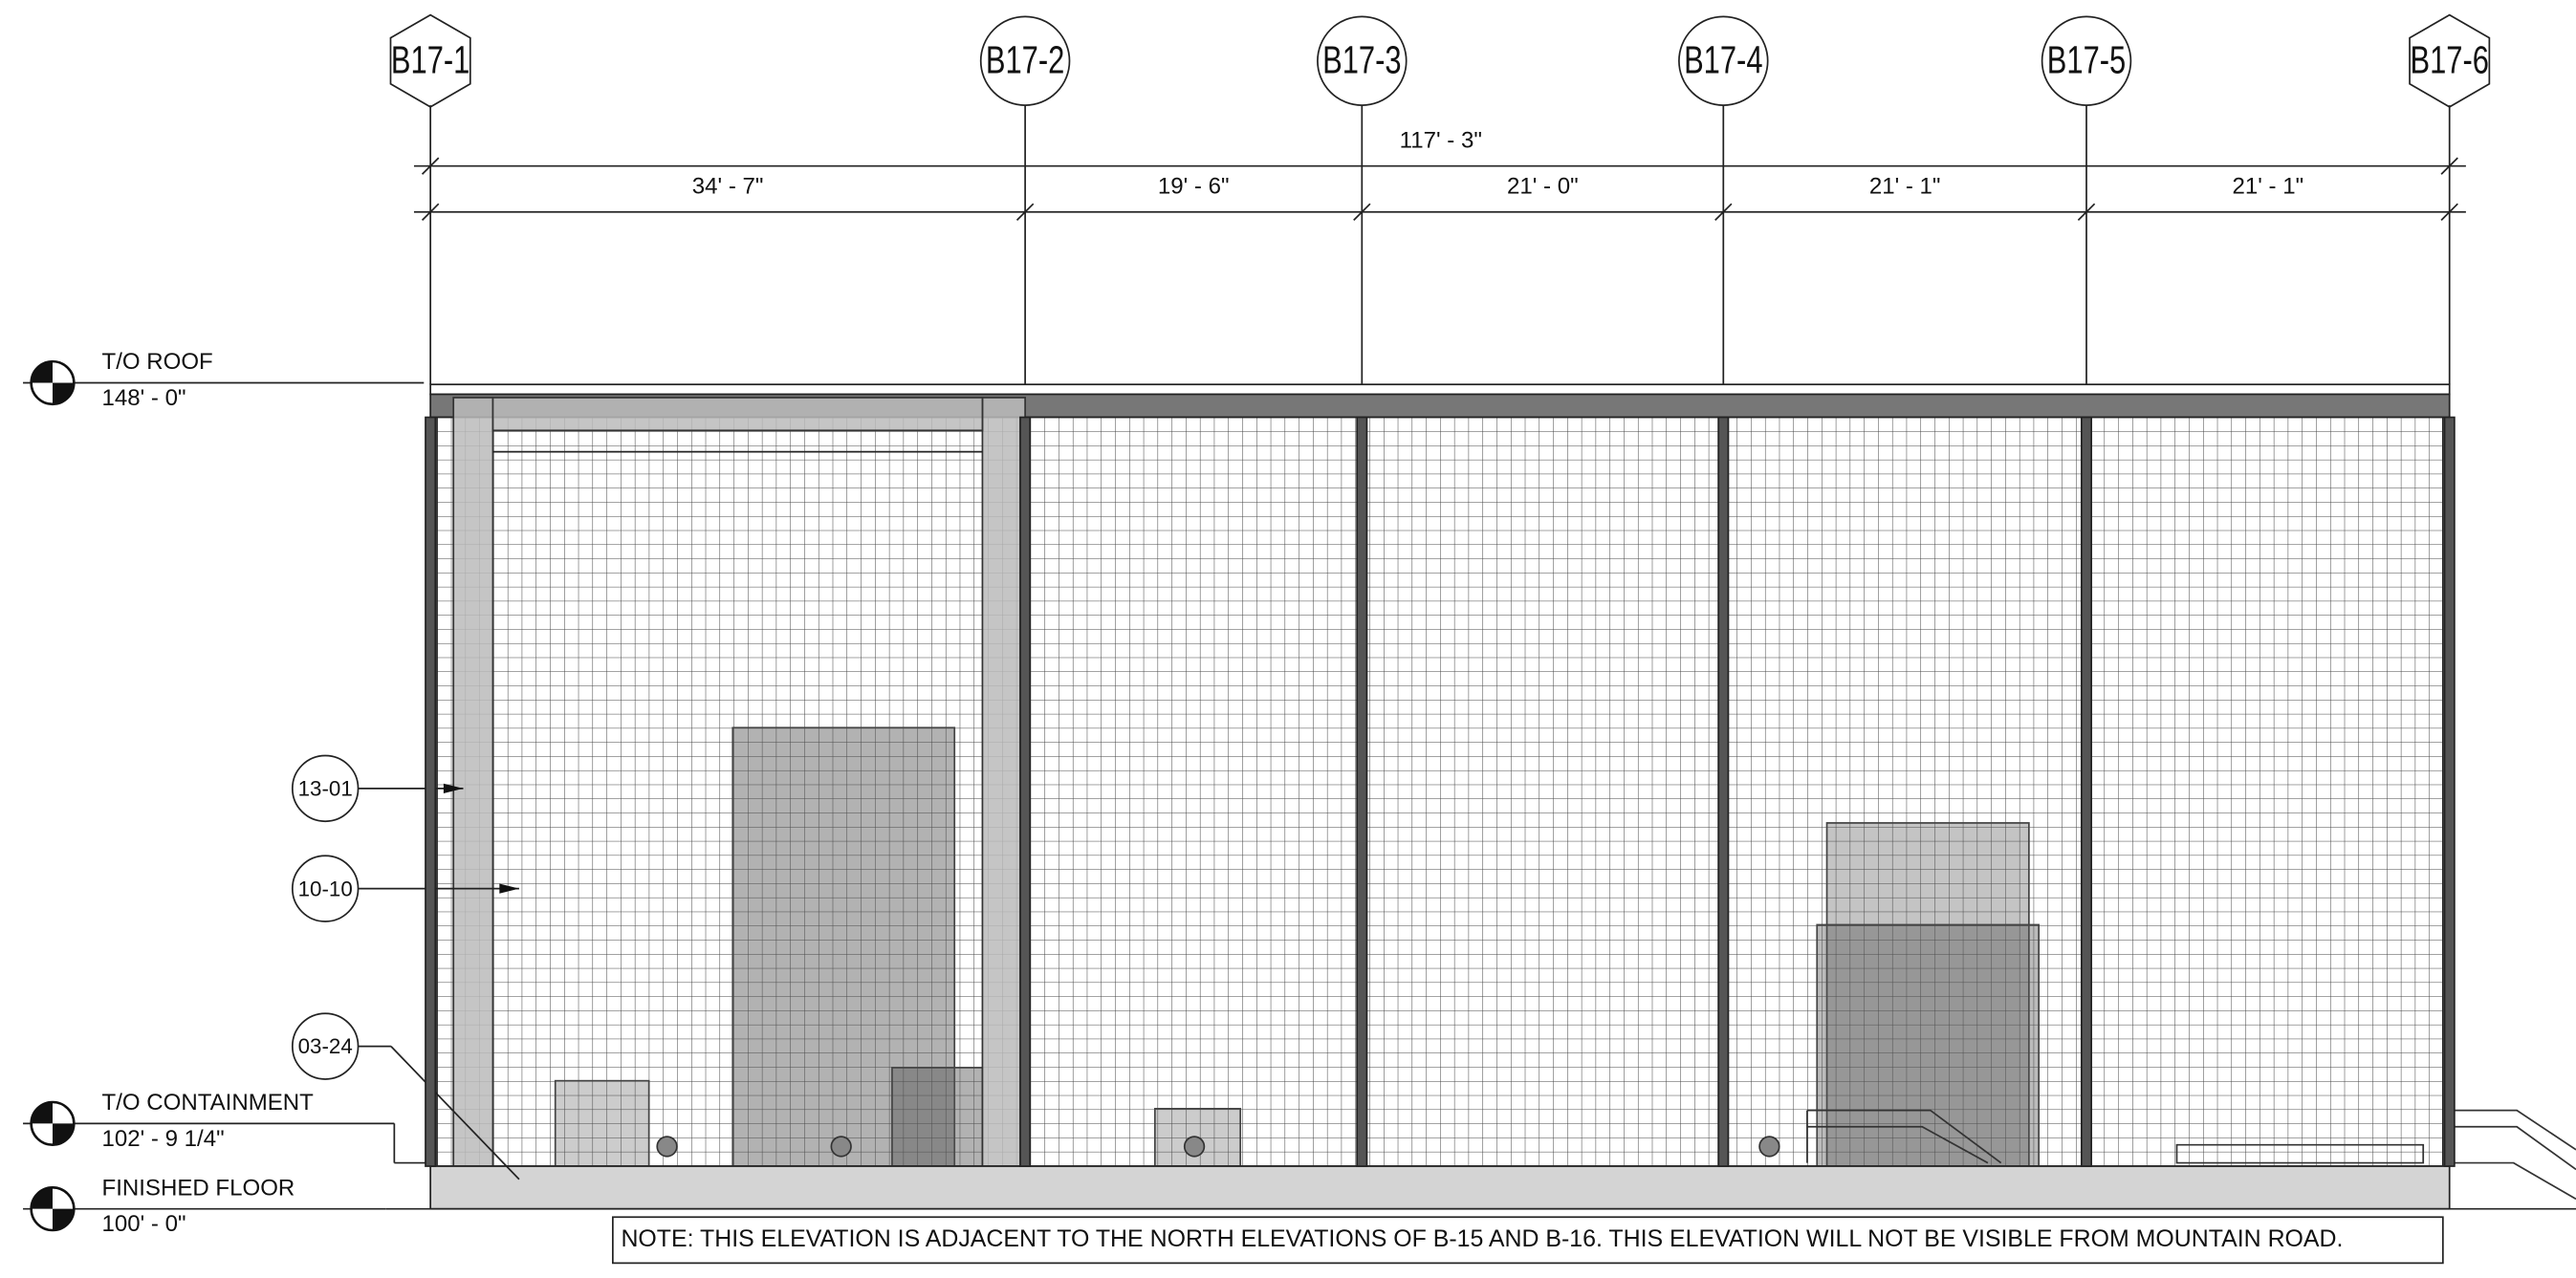 This screenshot has width=2576, height=1278. What do you see at coordinates (2449, 59) in the screenshot?
I see `grid-label: B17-6` at bounding box center [2449, 59].